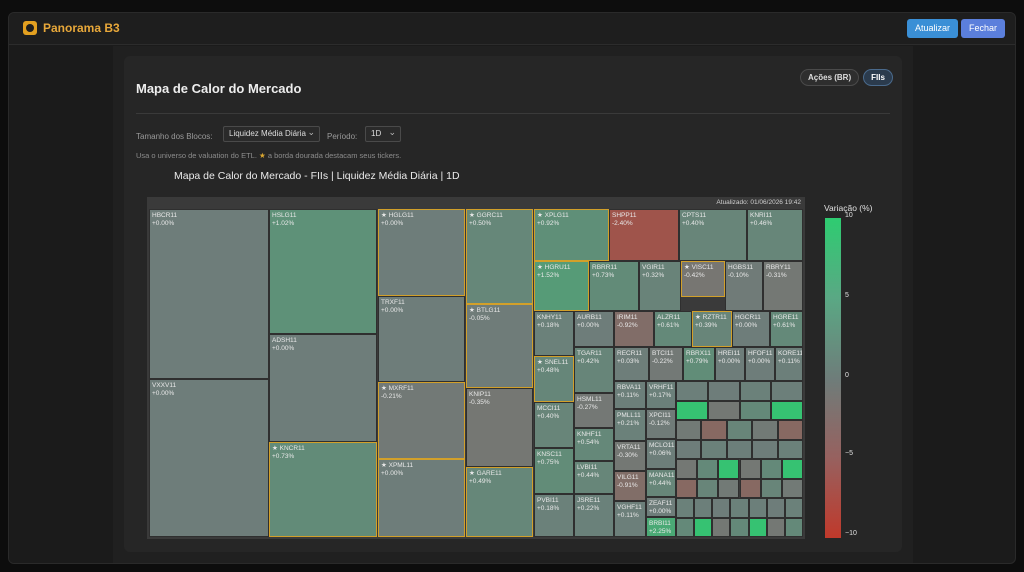  I want to click on treemap-tile: ★ GARE11 +0.49%, so click(499, 502).